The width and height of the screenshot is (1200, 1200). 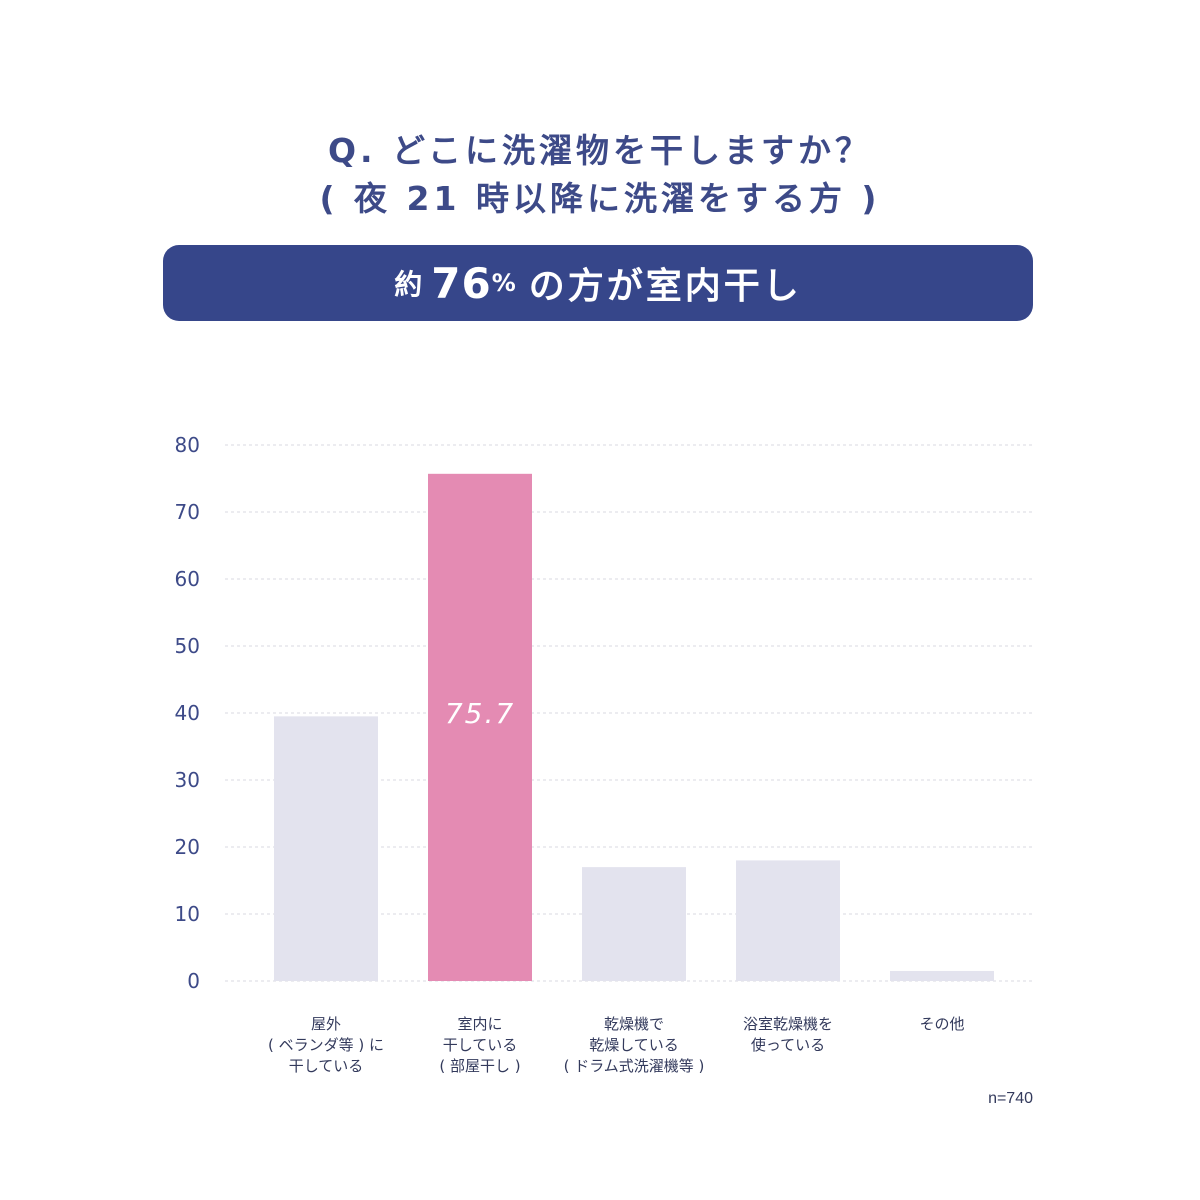 I want to click on data-label: 75.7, so click(x=480, y=713).